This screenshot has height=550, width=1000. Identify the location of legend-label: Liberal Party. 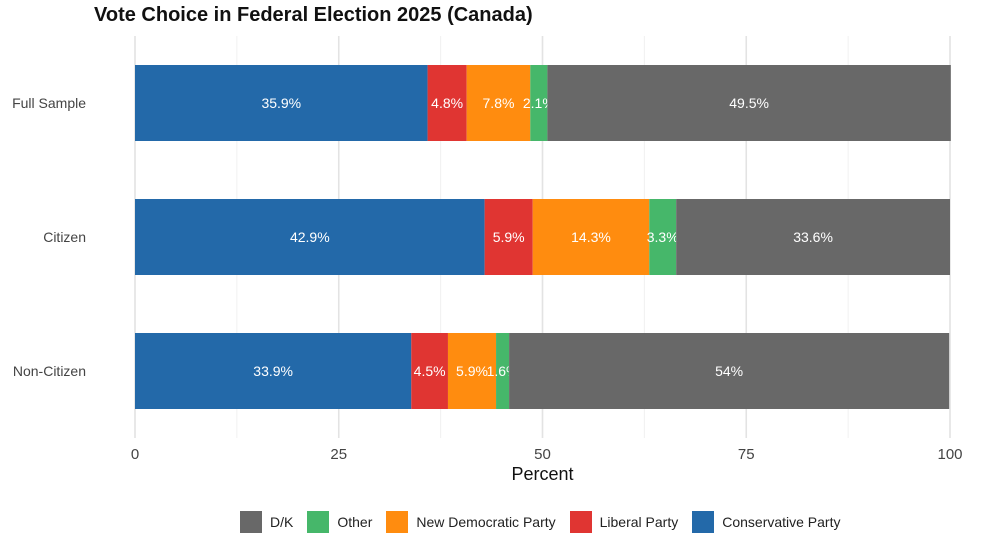
(639, 522).